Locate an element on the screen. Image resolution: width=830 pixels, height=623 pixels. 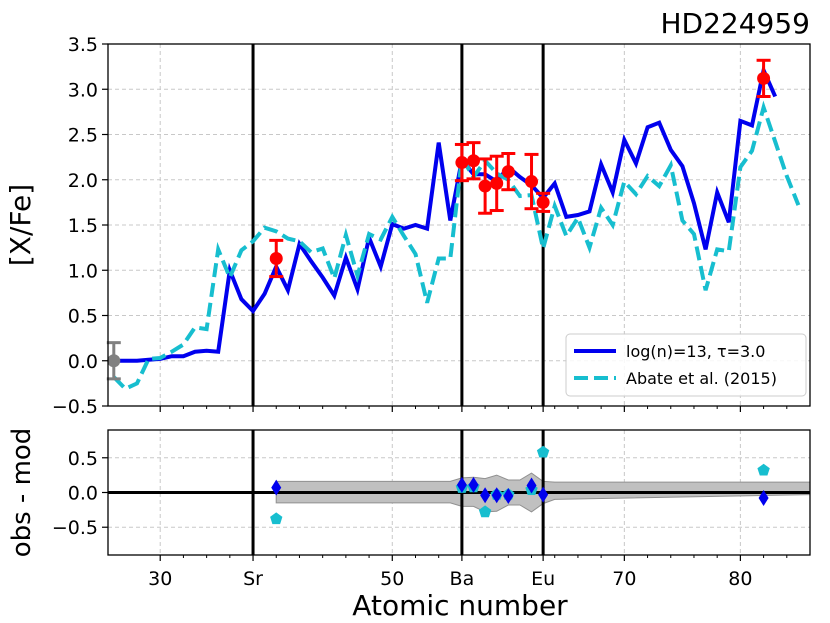
x-tick-label: 70 is located at coordinates (624, 579).